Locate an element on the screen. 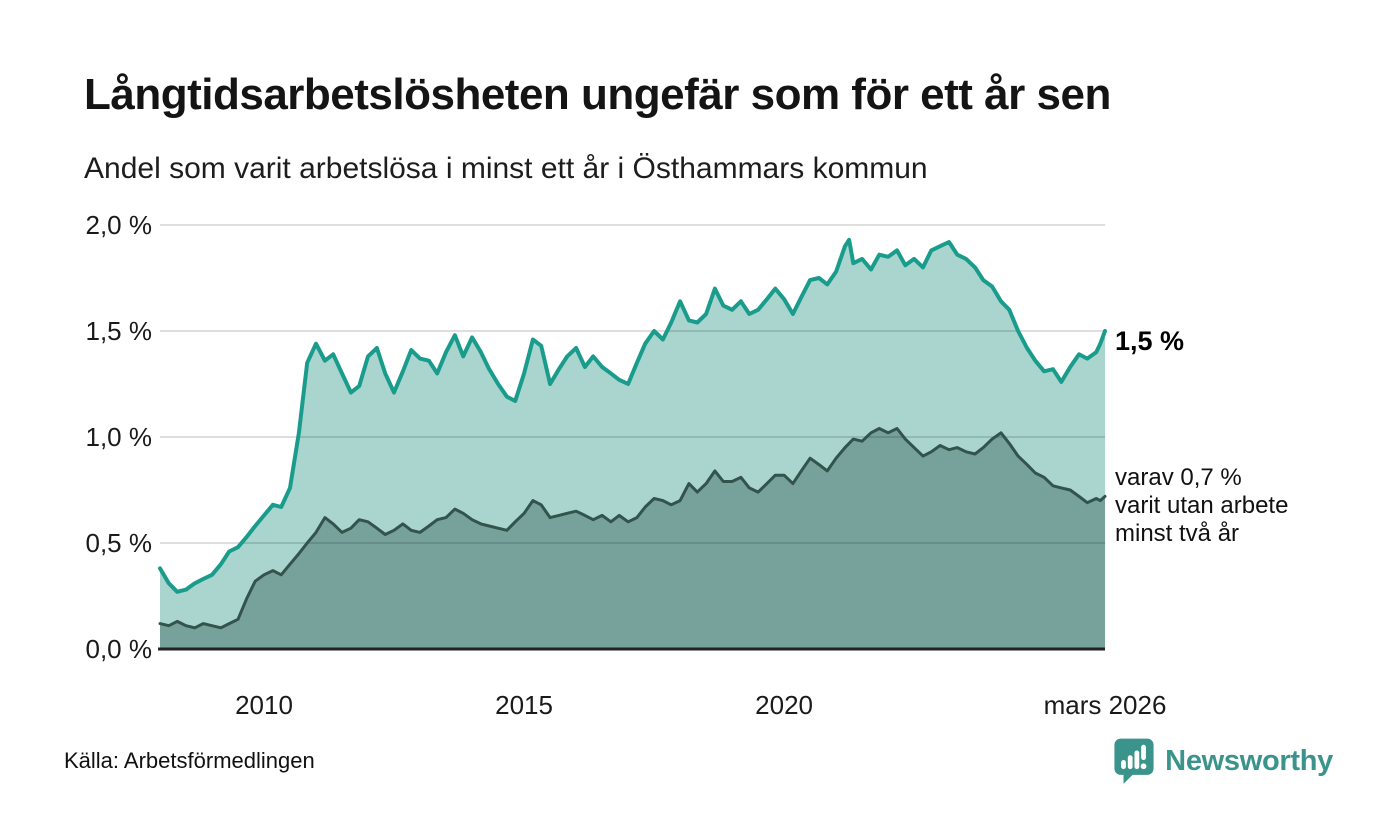  x-axis-tick-label: mars 2026 is located at coordinates (1105, 705).